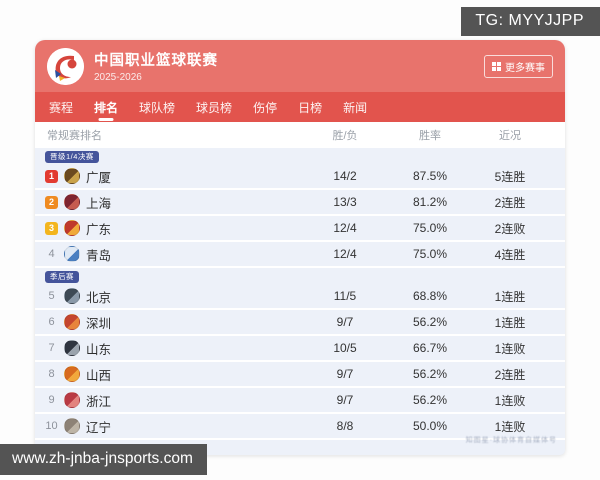 This screenshot has height=480, width=600. I want to click on watermark: 知图星·球协体育自媒体号, so click(511, 440).